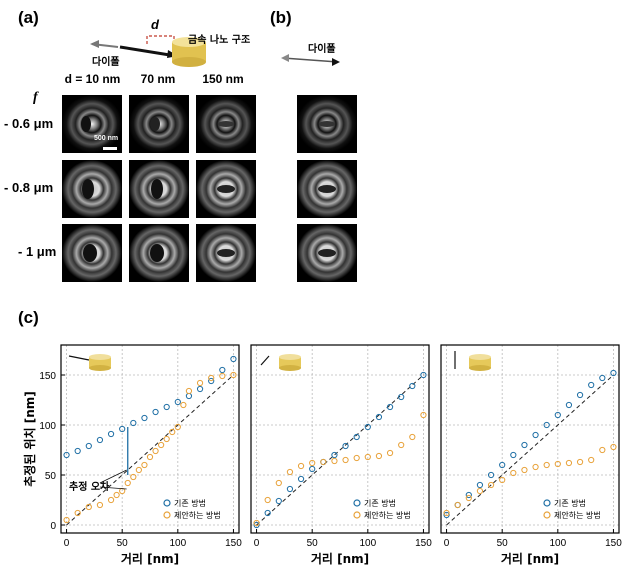  What do you see at coordinates (530, 450) in the screenshot?
I see `chart3-reference-line` at bounding box center [530, 450].